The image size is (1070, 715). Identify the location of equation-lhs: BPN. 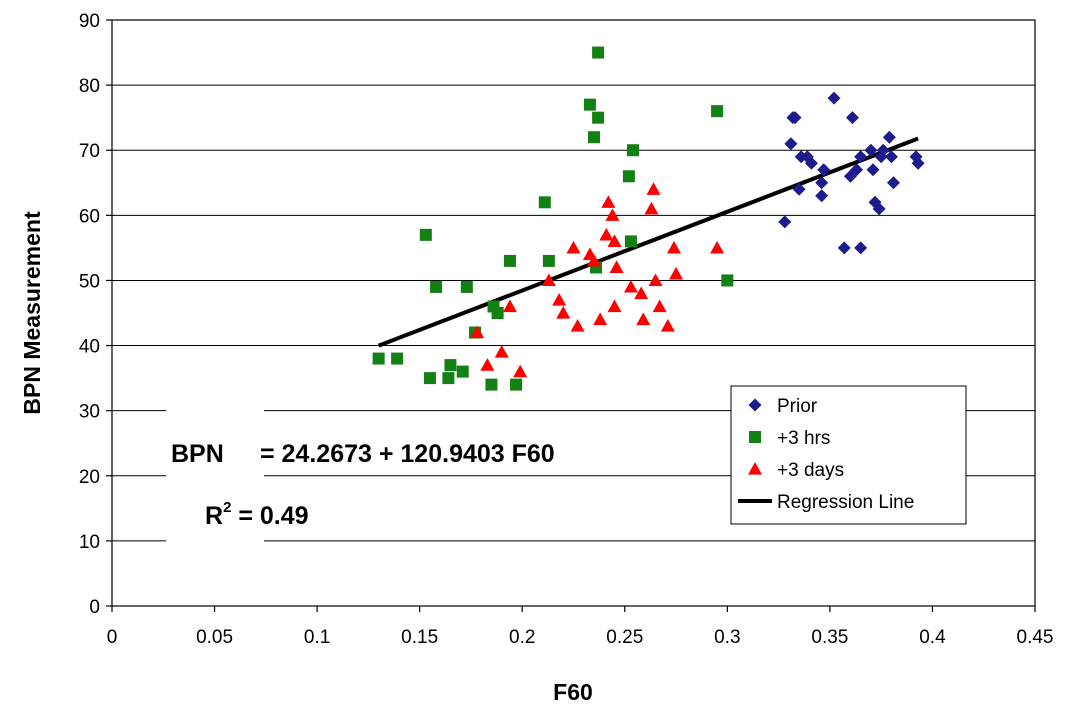
(197, 454).